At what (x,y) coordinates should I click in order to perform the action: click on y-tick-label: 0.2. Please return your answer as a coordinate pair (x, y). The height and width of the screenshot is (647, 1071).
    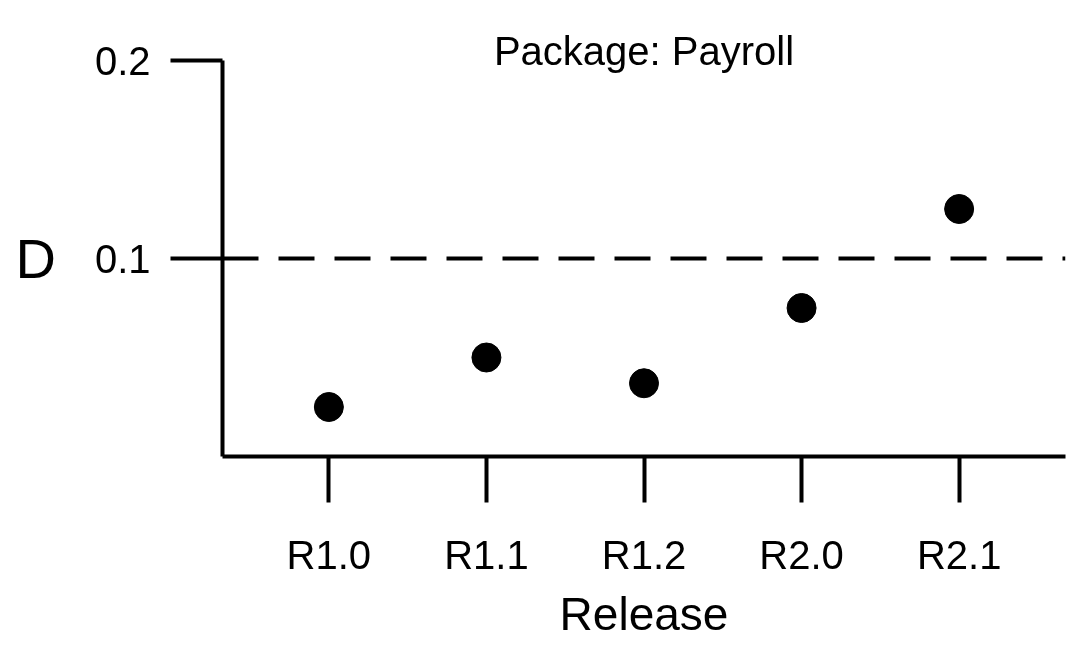
    Looking at the image, I should click on (122, 60).